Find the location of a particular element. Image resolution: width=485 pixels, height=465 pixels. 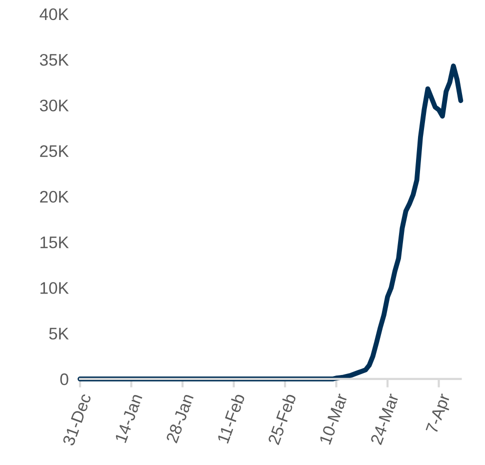

x-tick-label: 11-Feb is located at coordinates (231, 418).